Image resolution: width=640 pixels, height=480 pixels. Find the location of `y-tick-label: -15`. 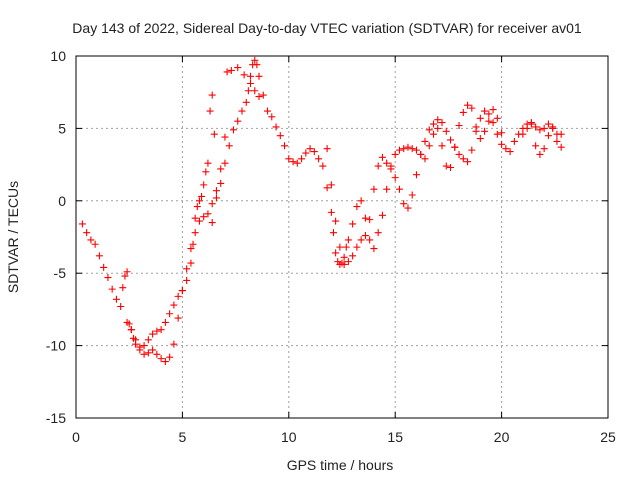

y-tick-label: -15 is located at coordinates (56, 418).